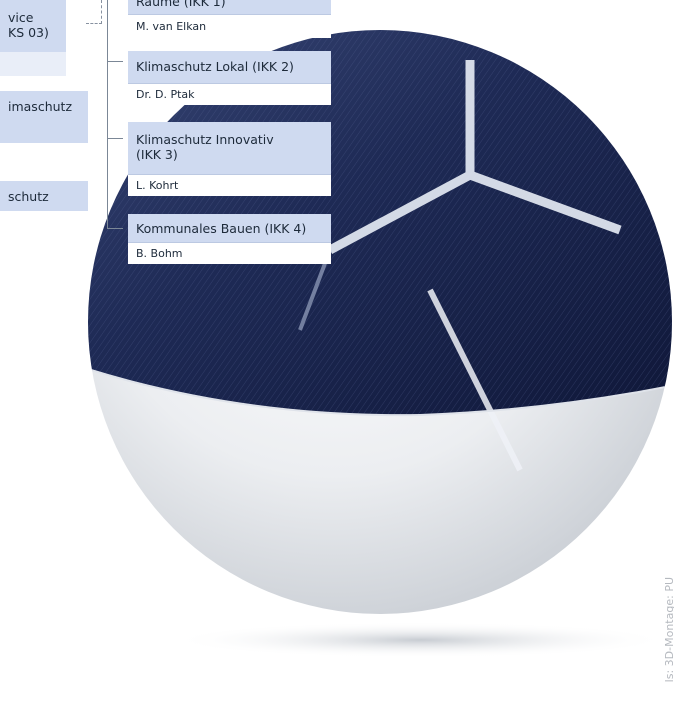 Image resolution: width=674 pixels, height=717 pixels. I want to click on box-ikk3-title-line2: (IKK 3), so click(157, 154).